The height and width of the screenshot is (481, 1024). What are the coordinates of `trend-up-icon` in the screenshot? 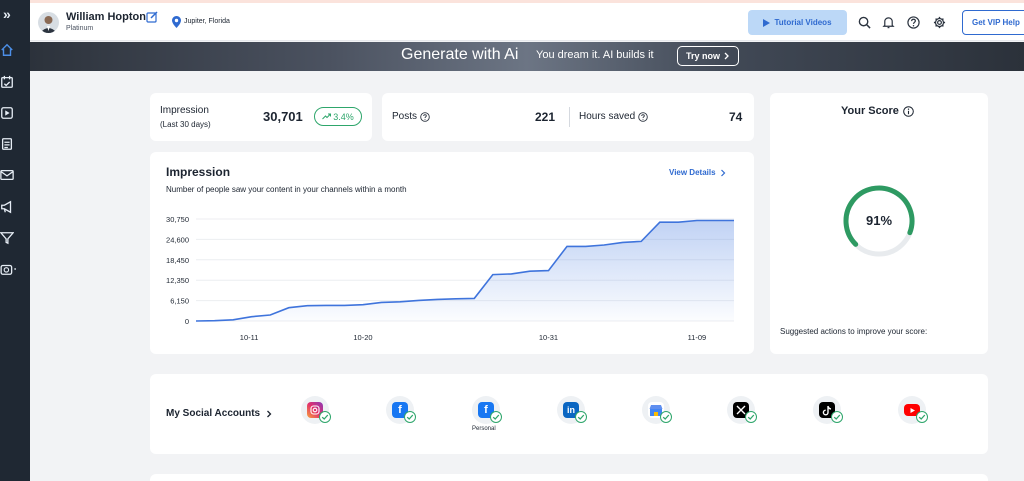 It's located at (327, 116).